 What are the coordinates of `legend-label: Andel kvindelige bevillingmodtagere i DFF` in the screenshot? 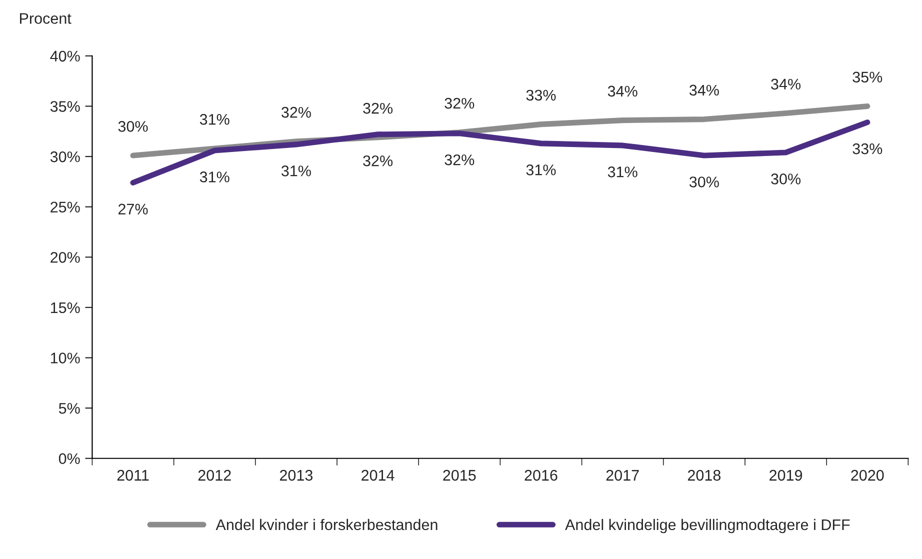 It's located at (707, 526).